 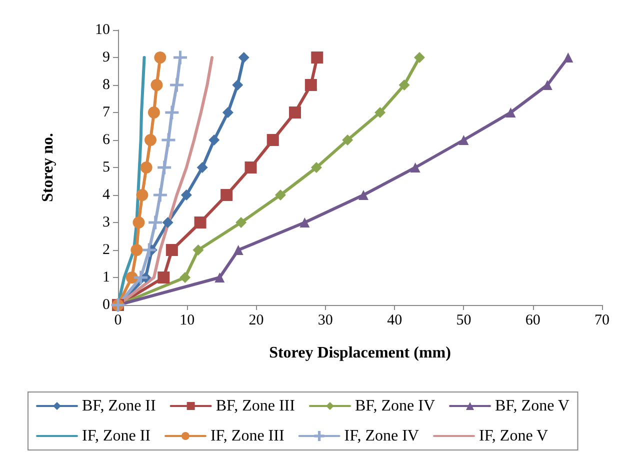 I want to click on x-tick-label: 40, so click(x=394, y=320).